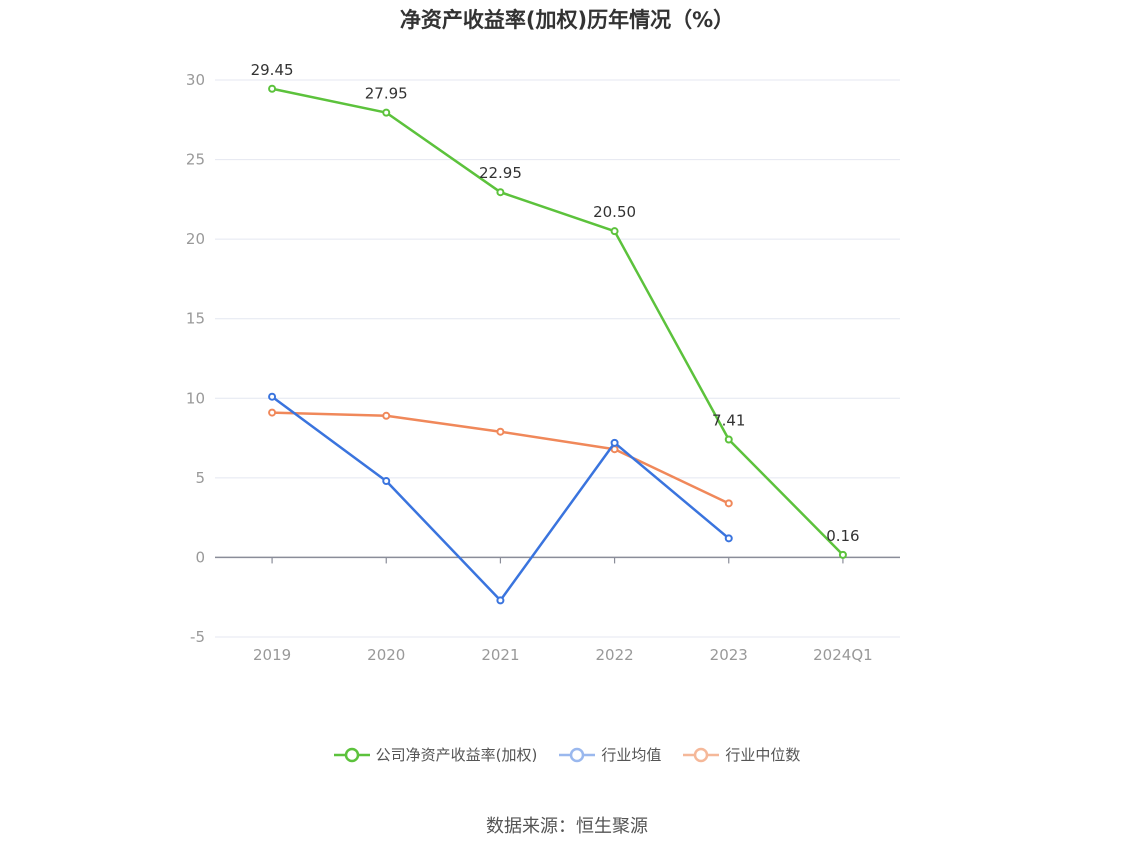 The height and width of the screenshot is (849, 1134). I want to click on legend: 公司净资产收益率(加权) 行业均值 行业中位数, so click(567, 754).